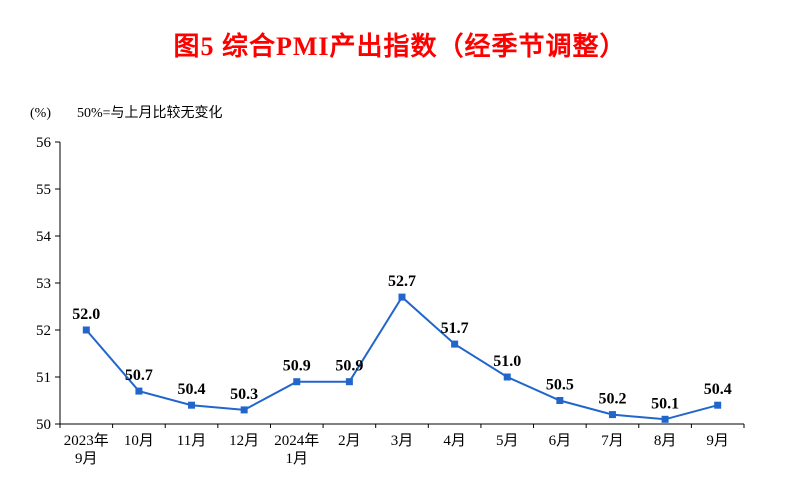 The width and height of the screenshot is (800, 499). What do you see at coordinates (402, 441) in the screenshot?
I see `x-axis-label: 3月` at bounding box center [402, 441].